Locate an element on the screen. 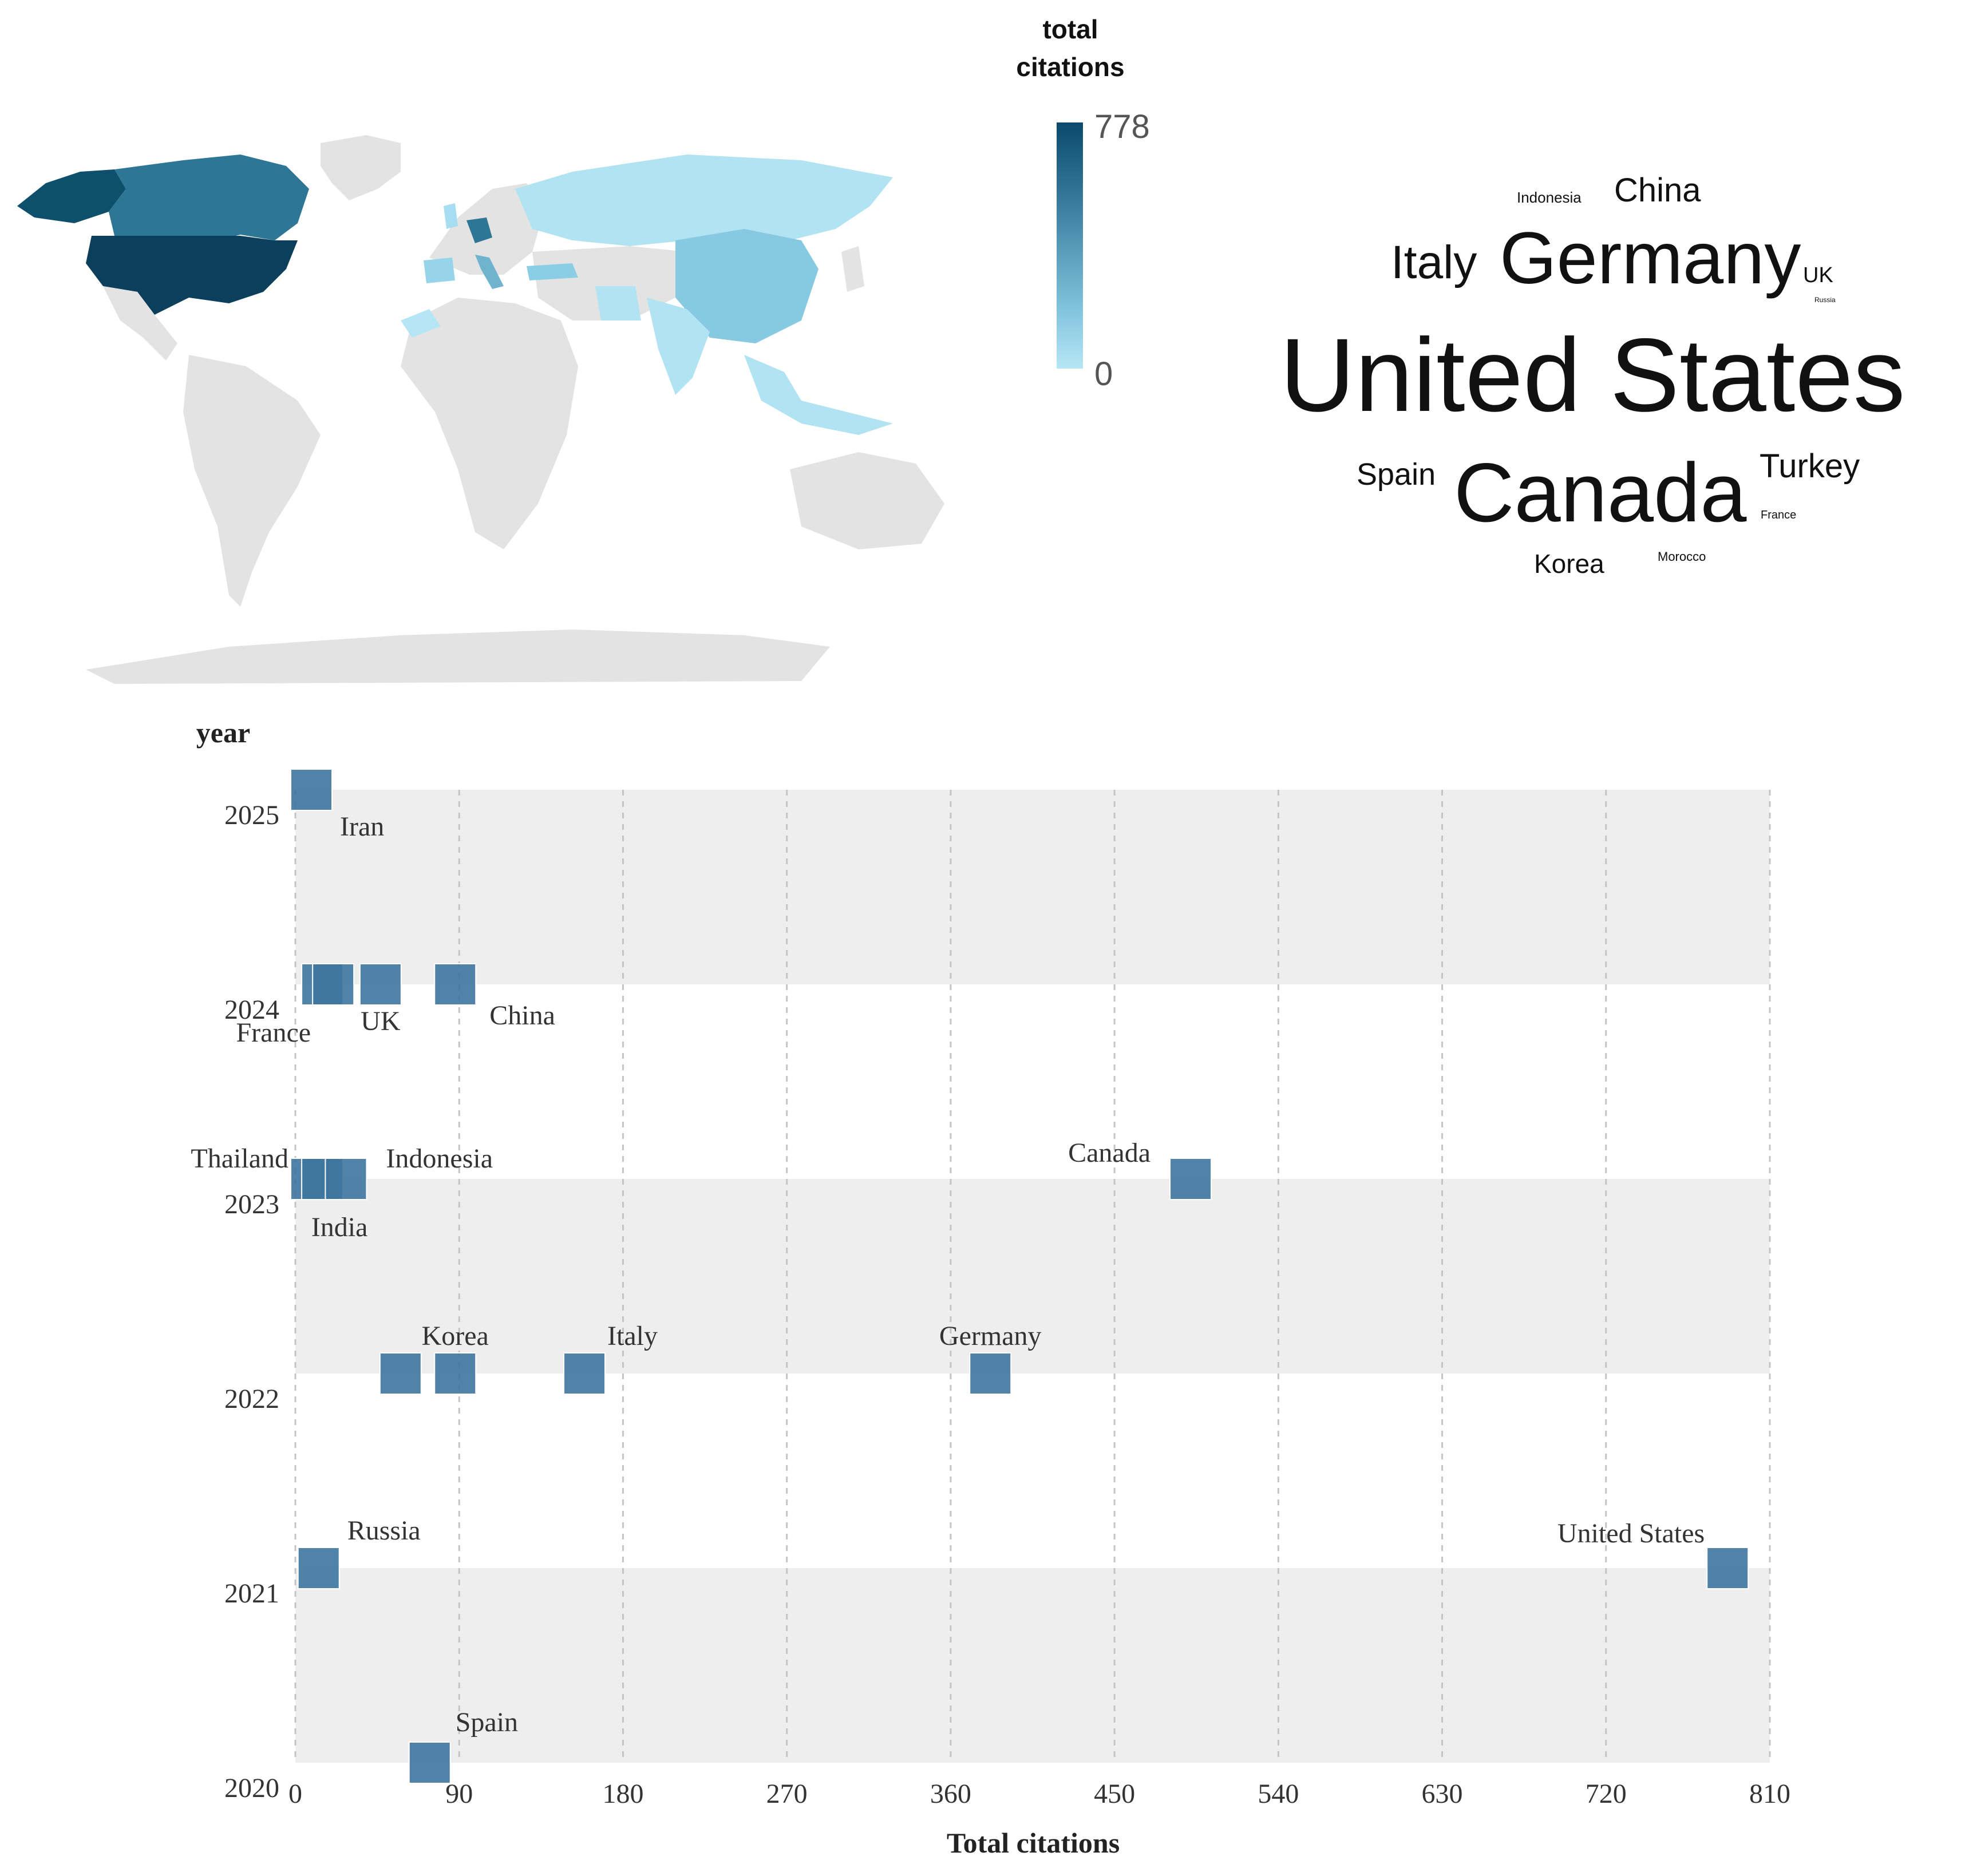 The image size is (1961, 1876). point-united-states is located at coordinates (1727, 1568).